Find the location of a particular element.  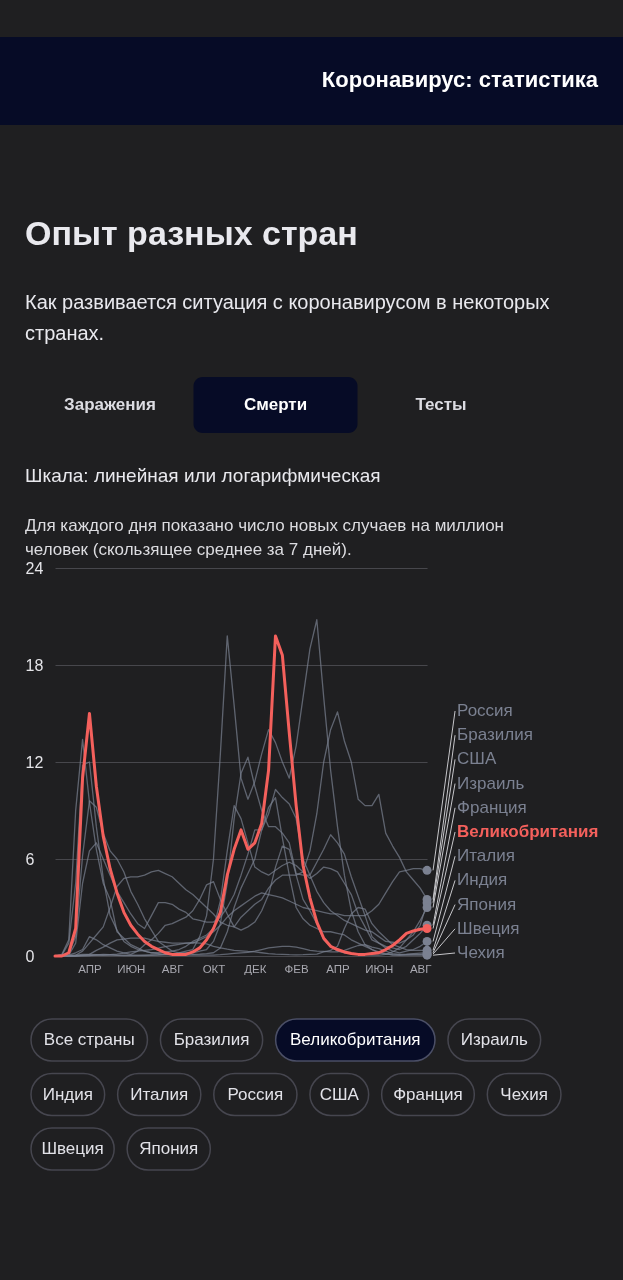

series-label: Швеция is located at coordinates (488, 928).